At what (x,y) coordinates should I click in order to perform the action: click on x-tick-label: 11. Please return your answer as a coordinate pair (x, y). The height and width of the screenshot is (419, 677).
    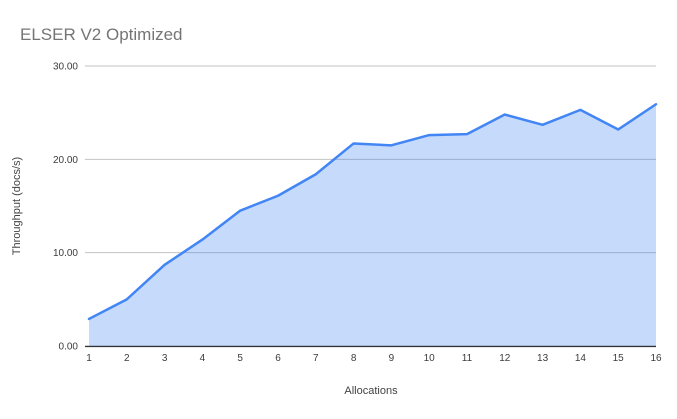
    Looking at the image, I should click on (467, 358).